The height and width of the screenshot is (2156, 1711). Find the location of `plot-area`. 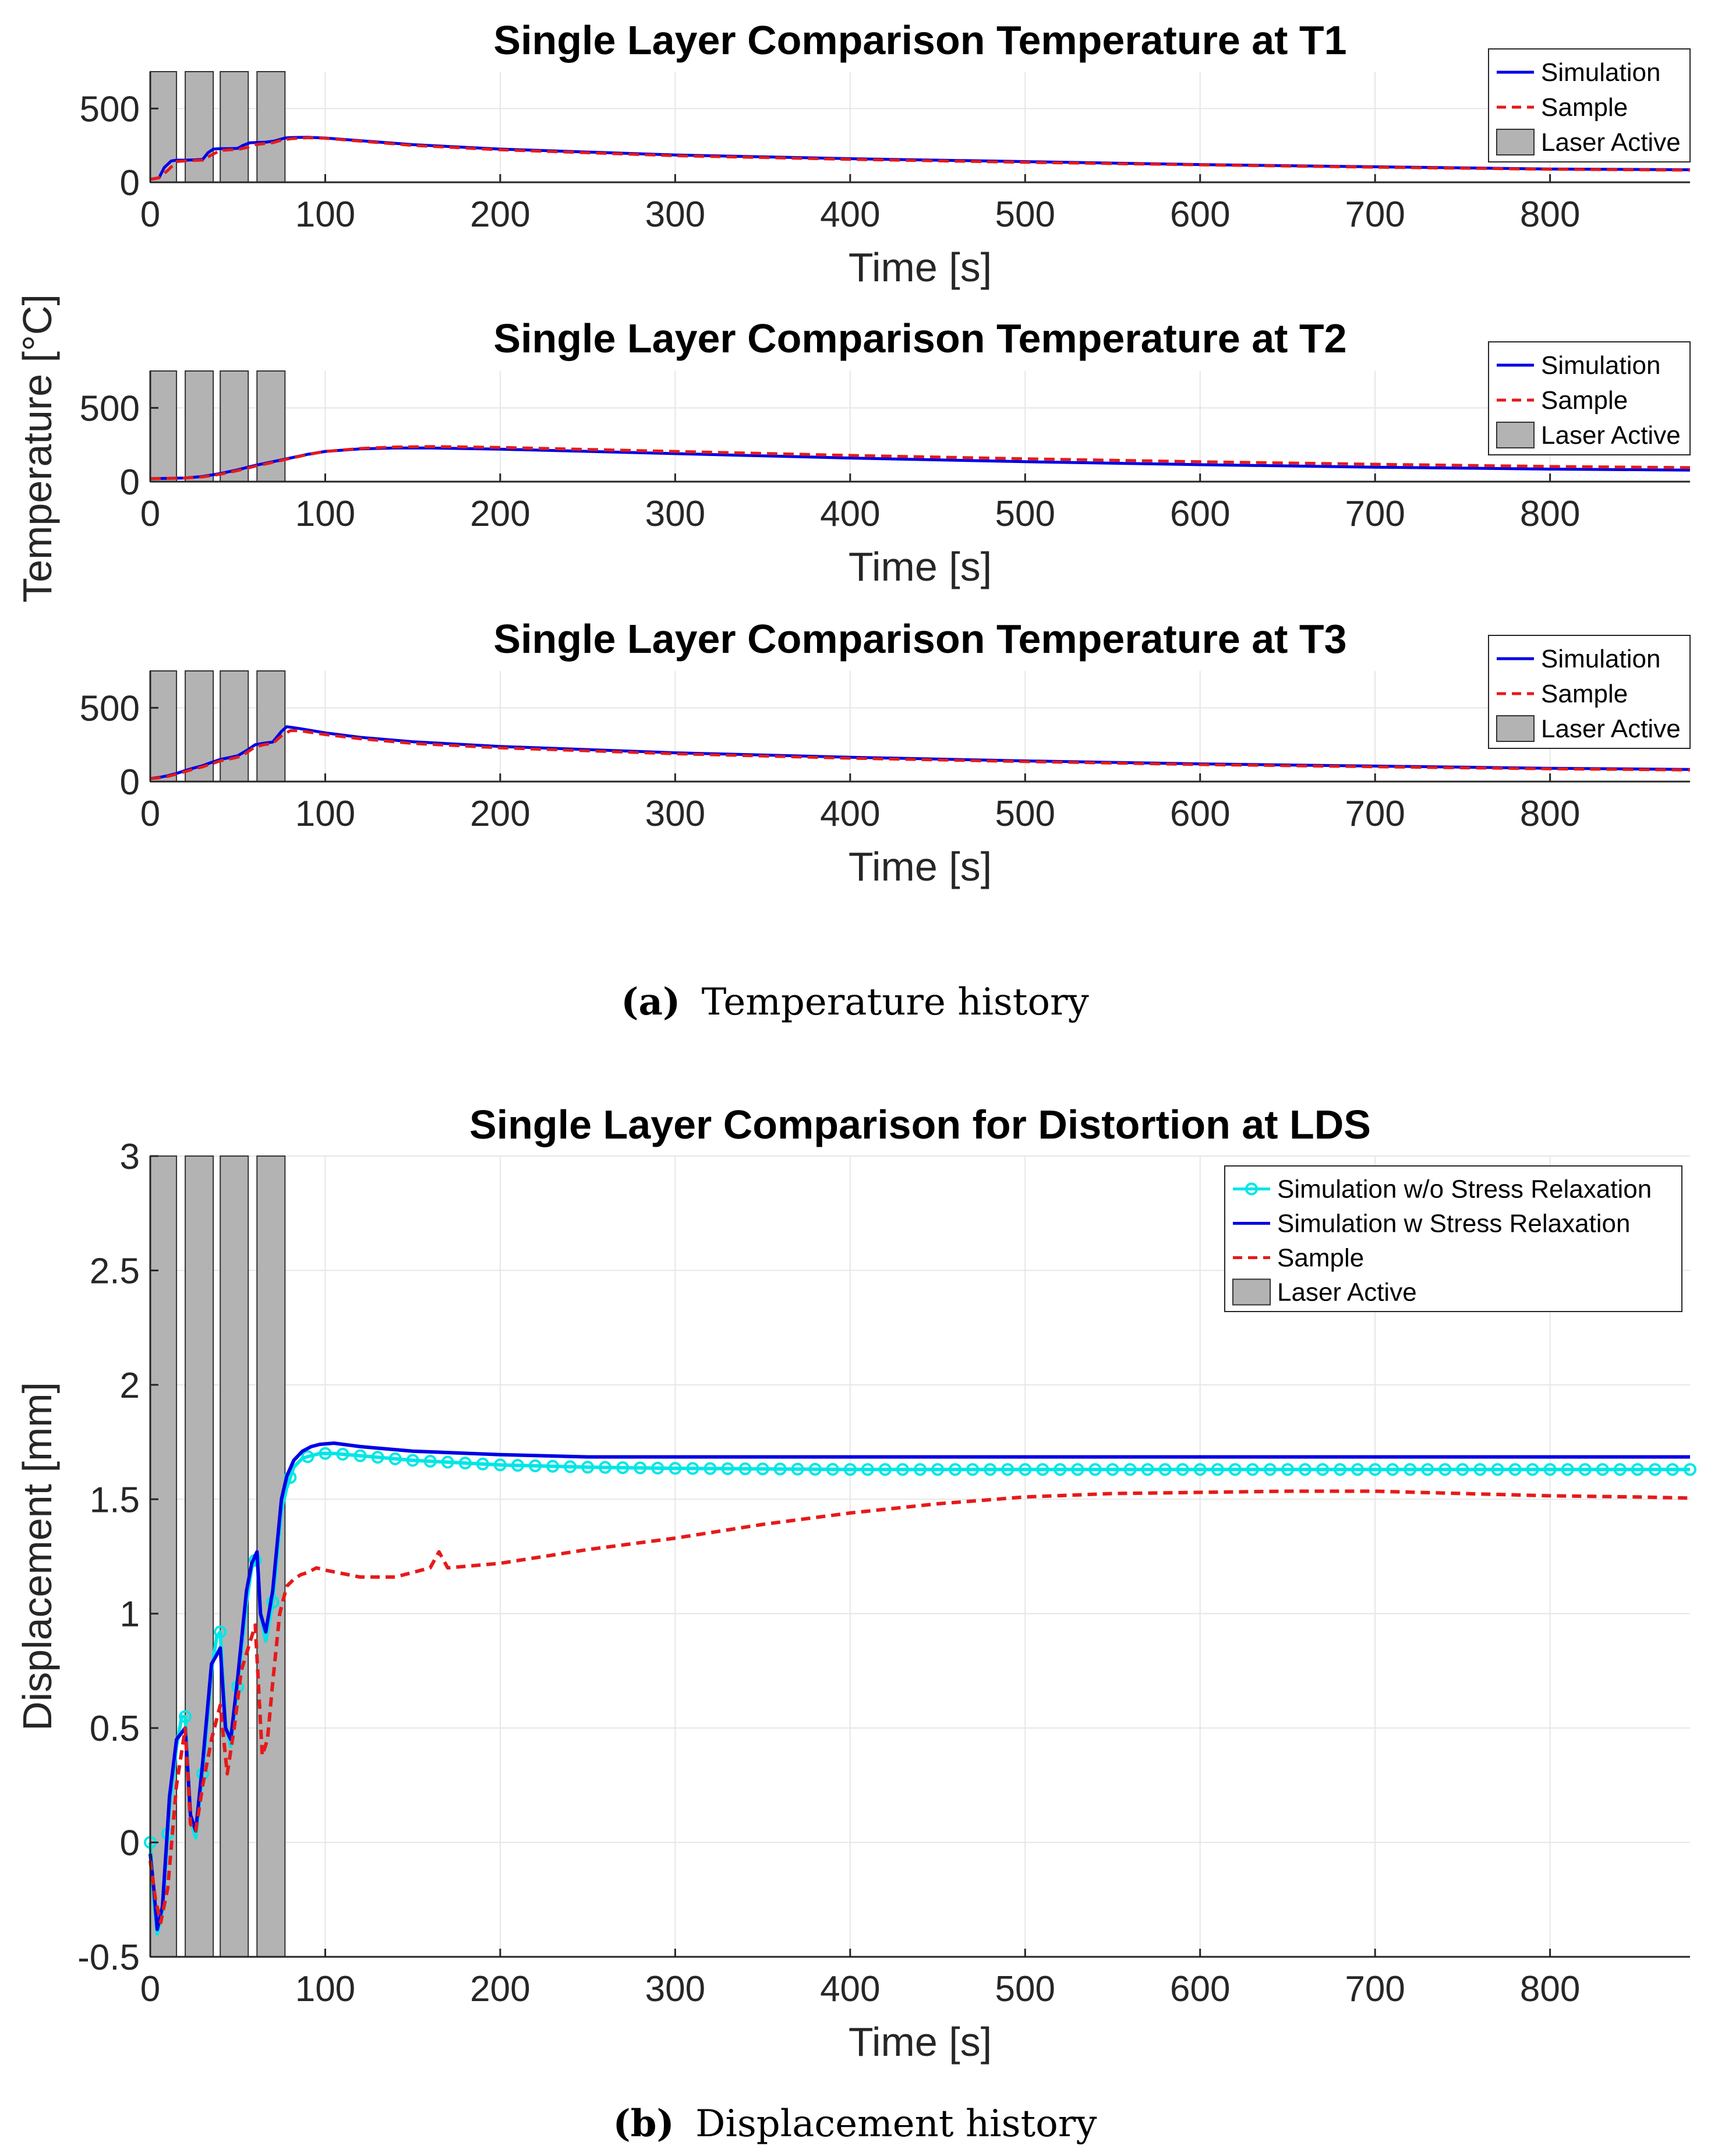

plot-area is located at coordinates (920, 726).